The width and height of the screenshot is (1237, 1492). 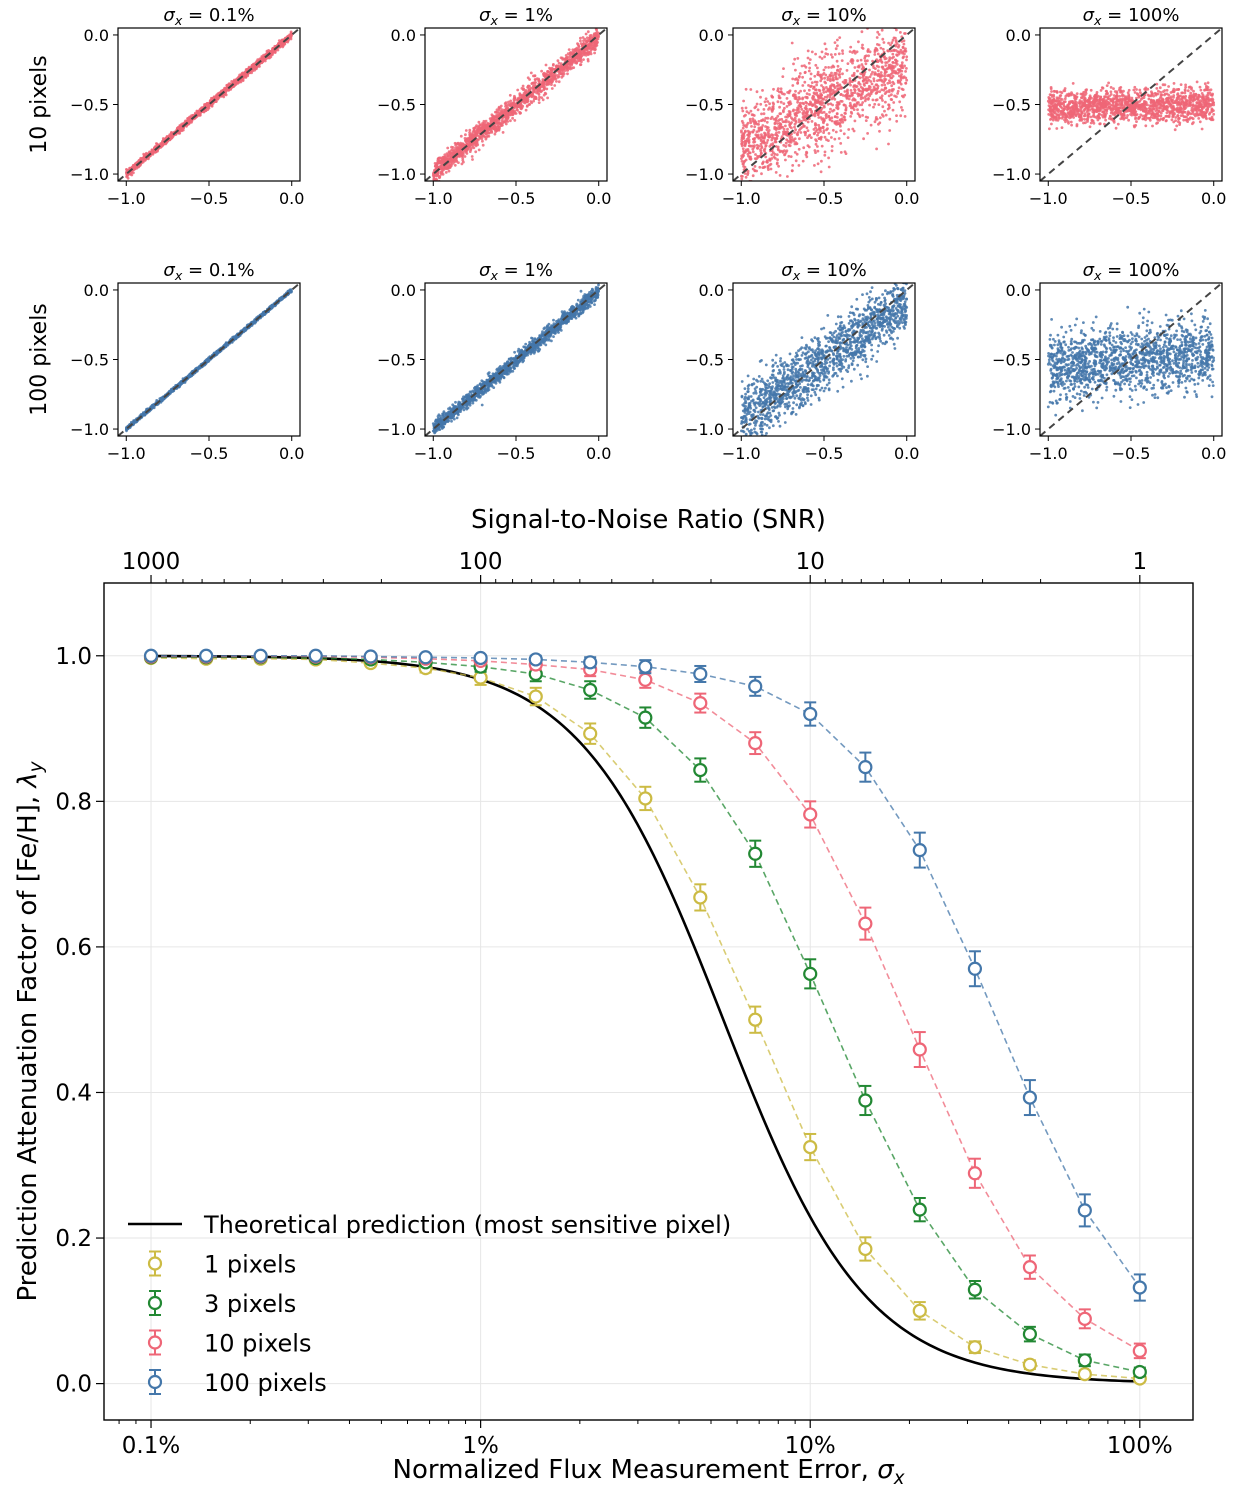 I want to click on legend-label: 10 pixels, so click(x=257, y=1344).